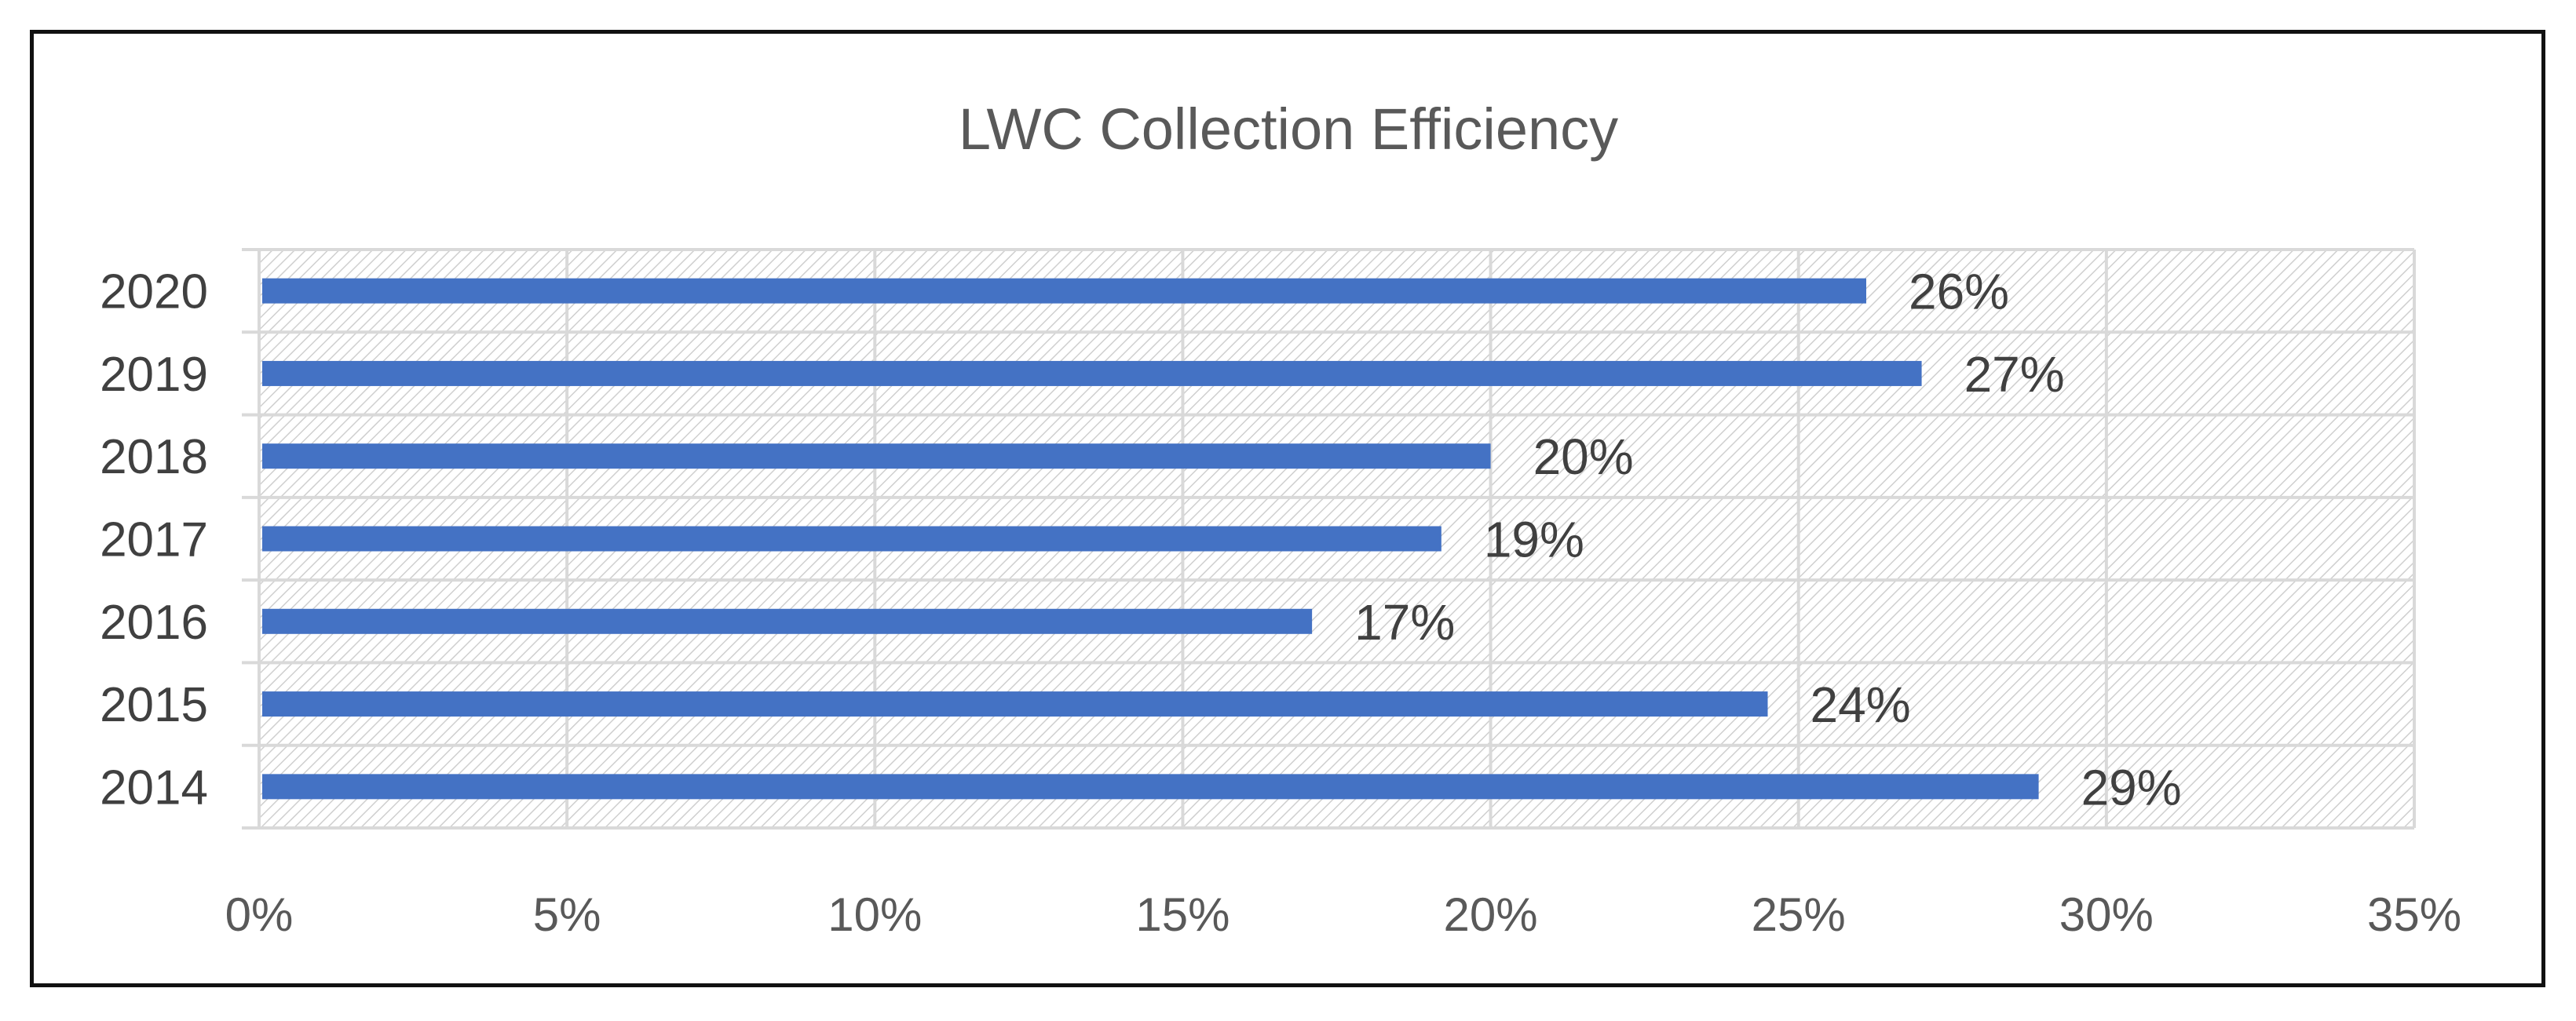 The width and height of the screenshot is (2576, 1021). I want to click on chart-title: LWC Collection Efficiency, so click(1288, 129).